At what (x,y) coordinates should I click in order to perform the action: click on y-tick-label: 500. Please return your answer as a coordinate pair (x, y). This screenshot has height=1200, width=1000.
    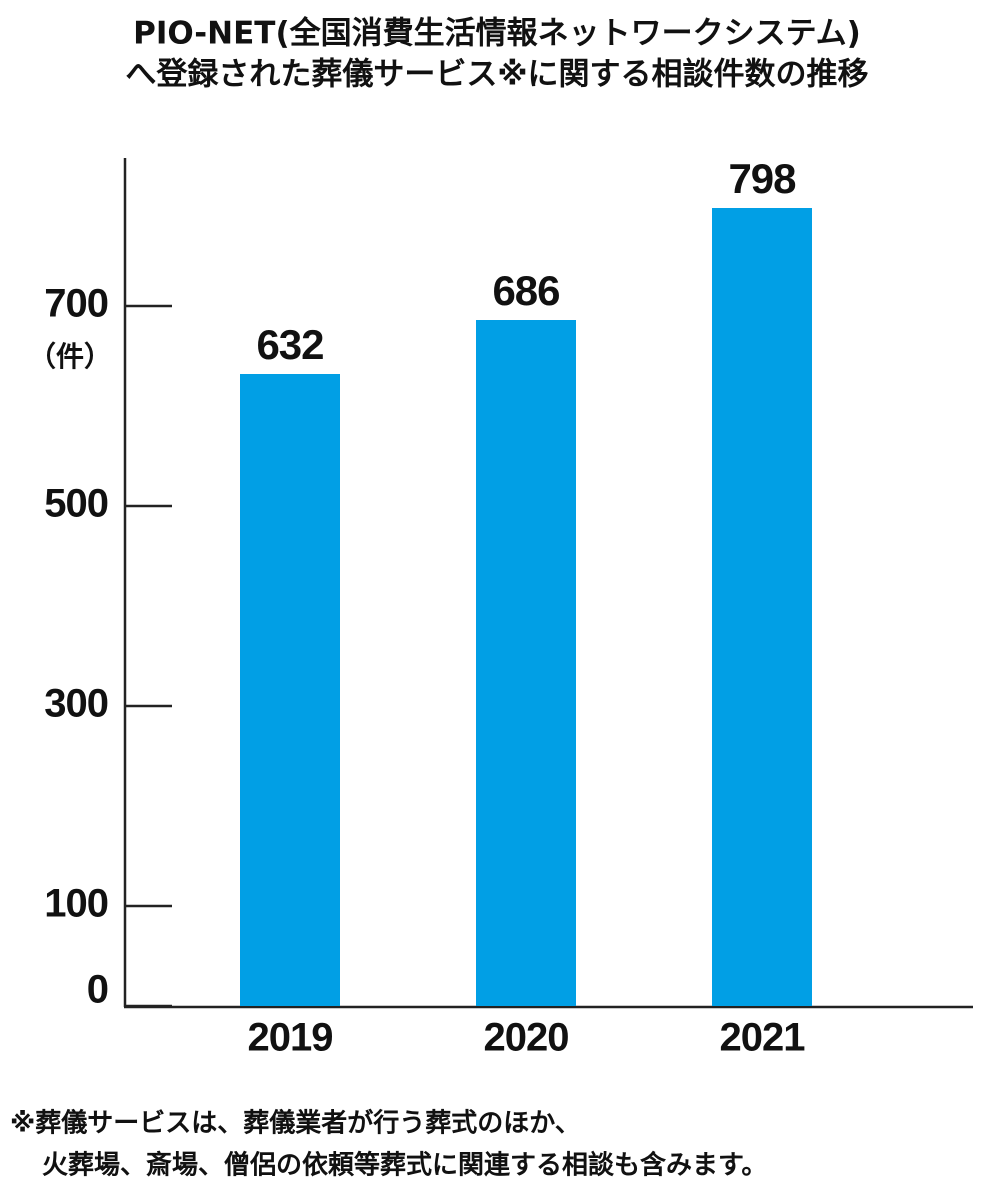
    Looking at the image, I should click on (76, 504).